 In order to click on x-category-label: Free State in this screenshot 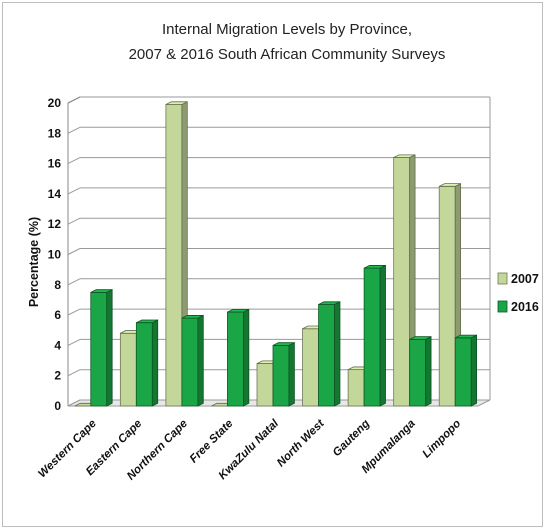, I will do `click(212, 441)`.